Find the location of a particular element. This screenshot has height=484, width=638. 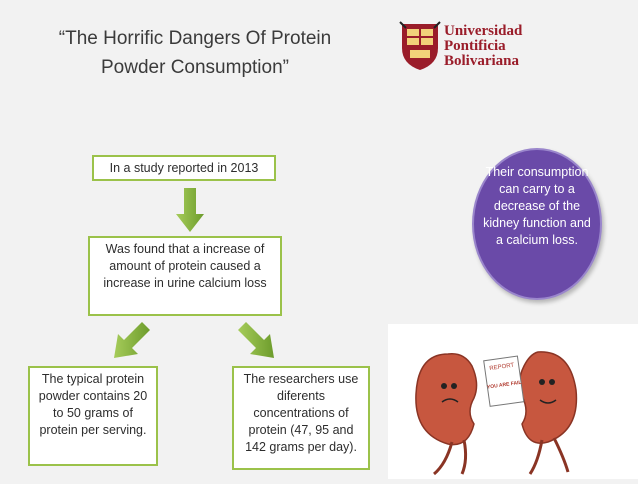

logo-line-1: Universidad is located at coordinates (483, 31).